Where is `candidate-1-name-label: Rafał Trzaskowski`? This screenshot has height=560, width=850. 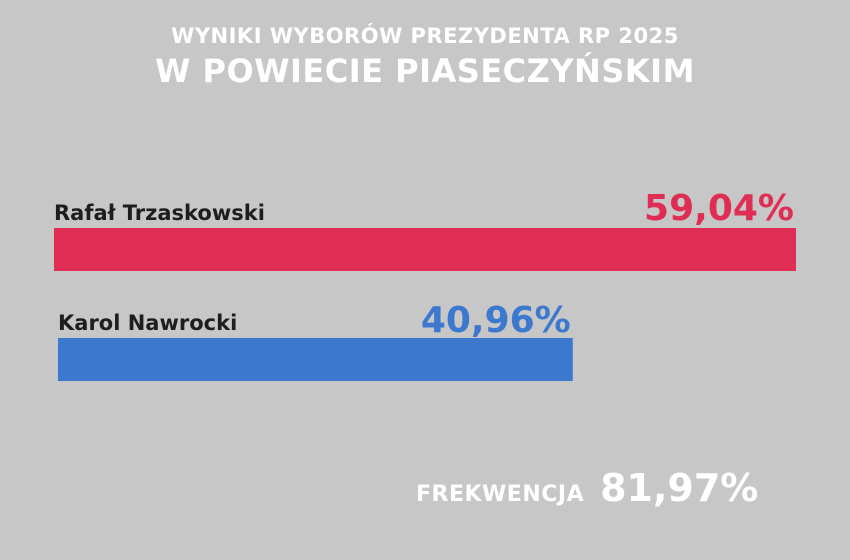
candidate-1-name-label: Rafał Trzaskowski is located at coordinates (159, 213).